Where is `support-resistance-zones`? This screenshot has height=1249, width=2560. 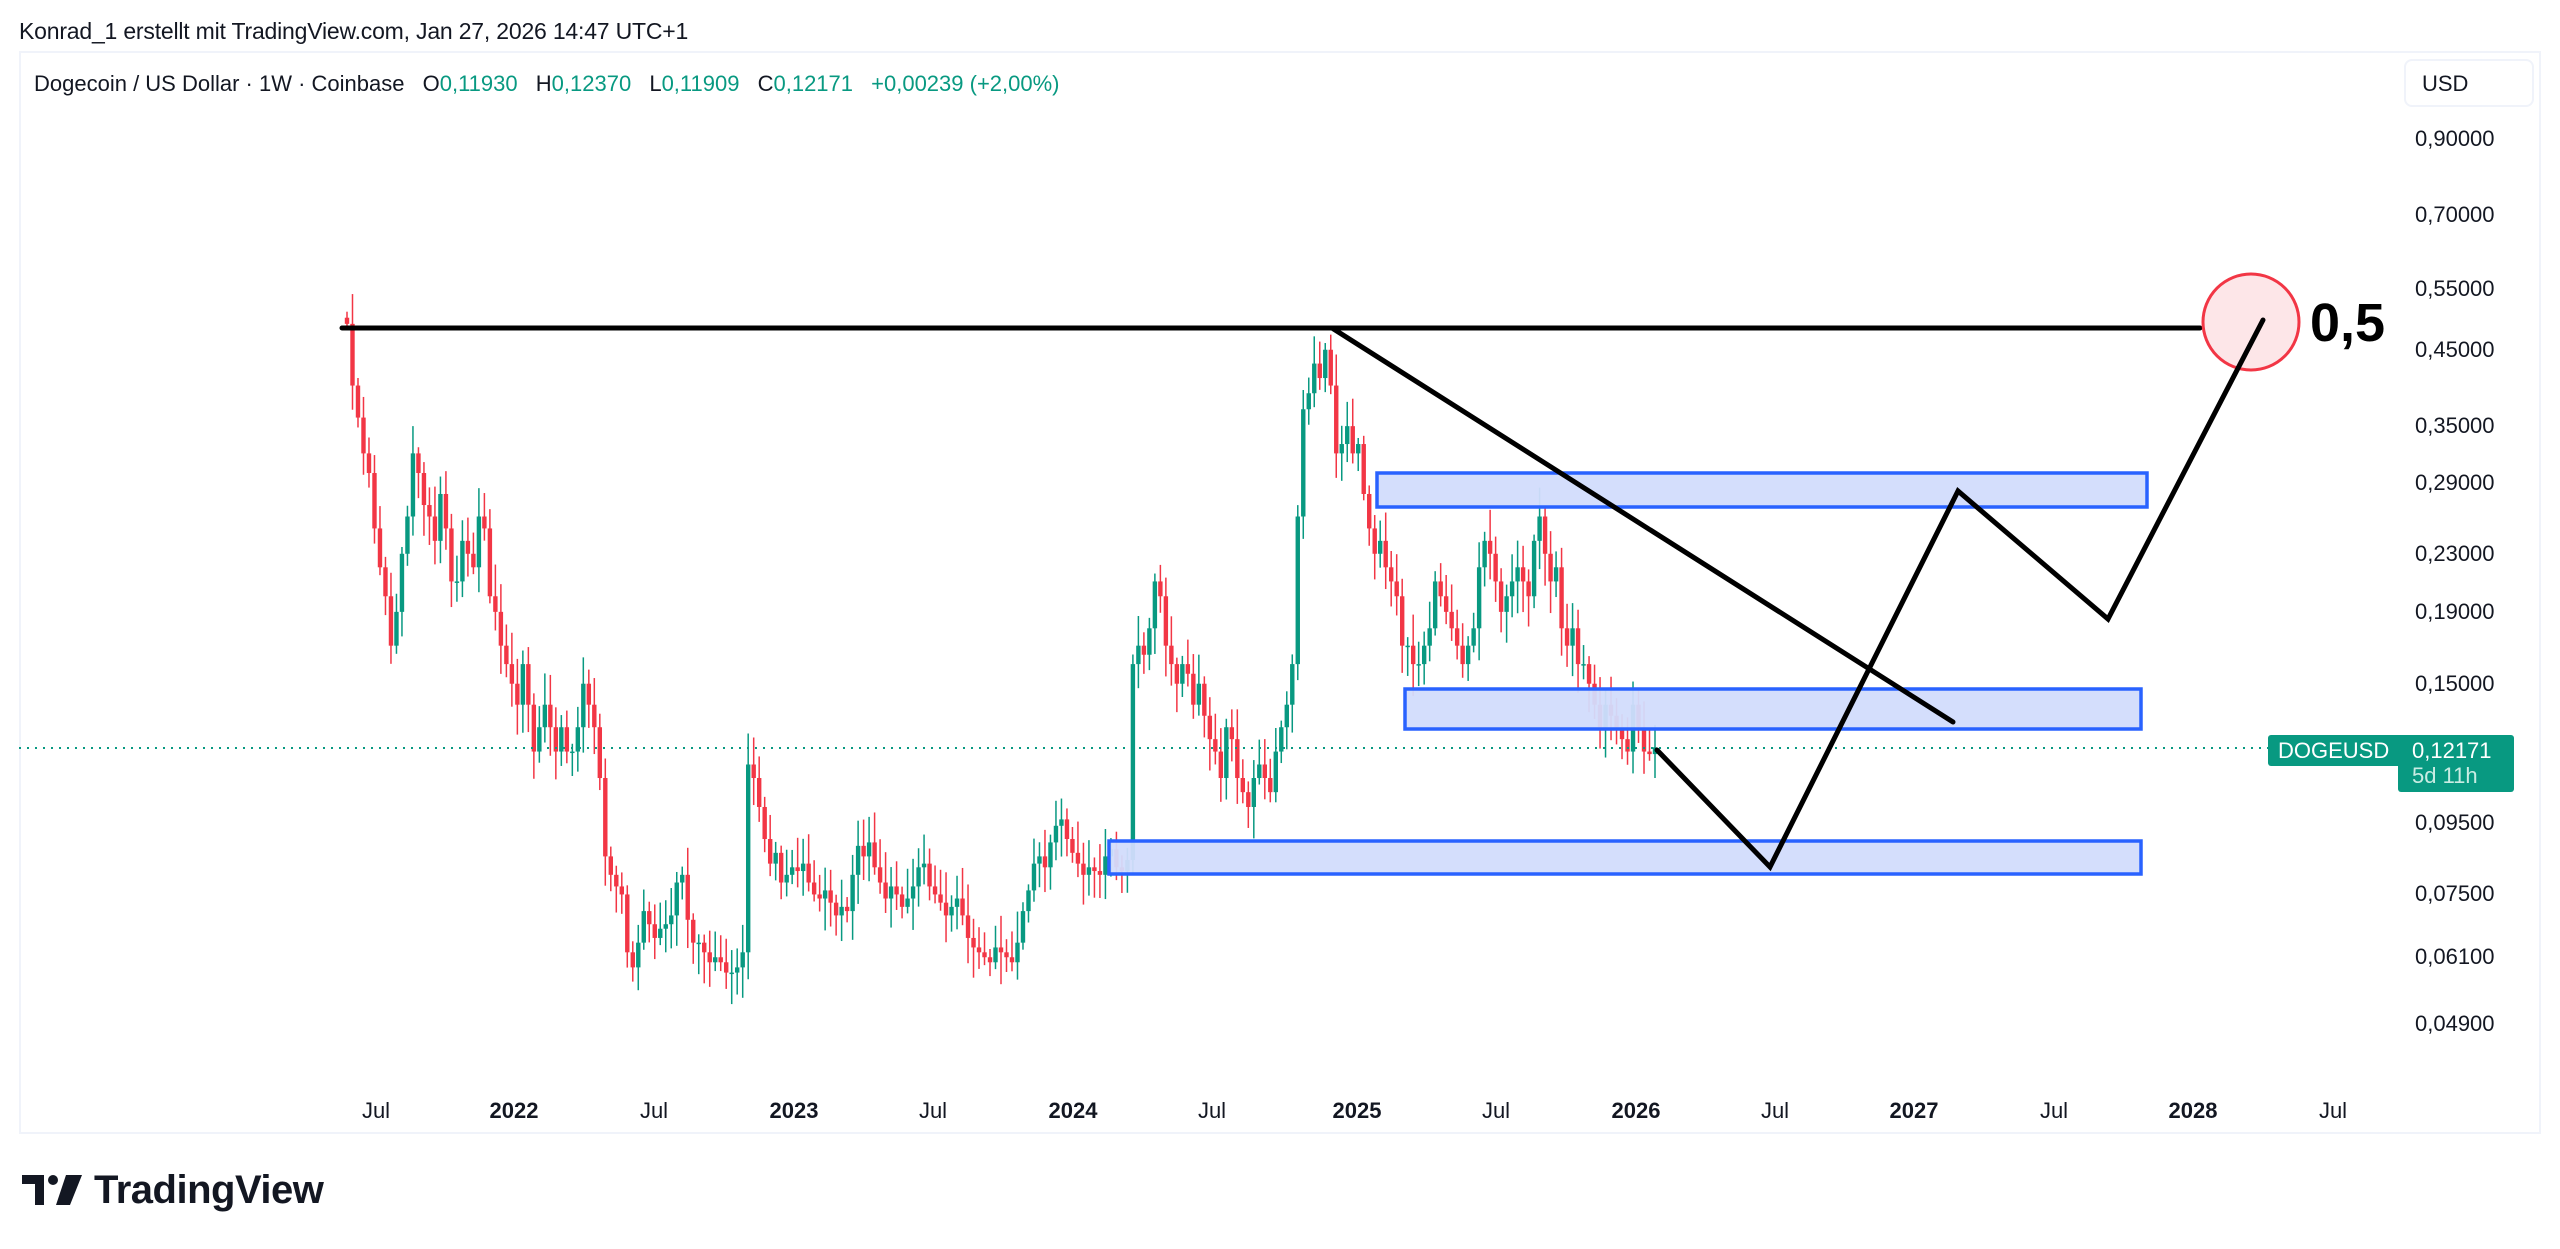 support-resistance-zones is located at coordinates (1628, 673).